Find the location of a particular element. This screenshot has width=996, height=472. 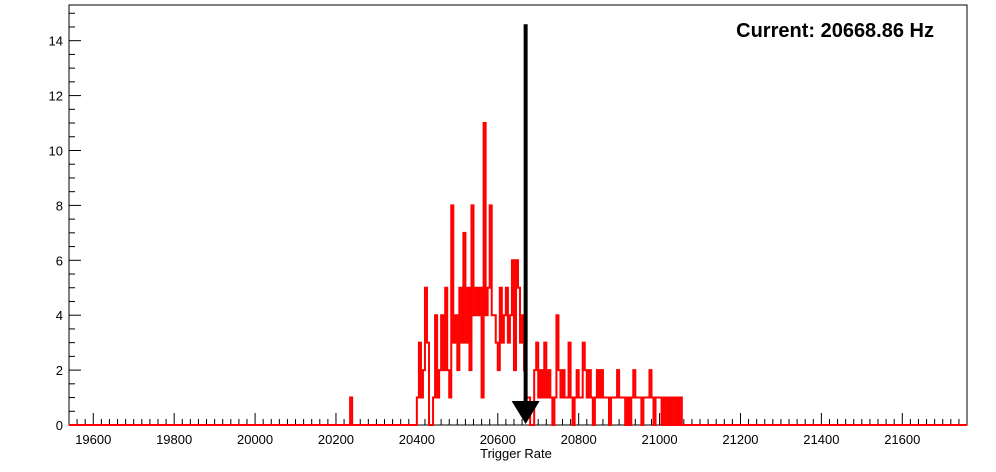

x-tick-label: 20600 is located at coordinates (498, 439).